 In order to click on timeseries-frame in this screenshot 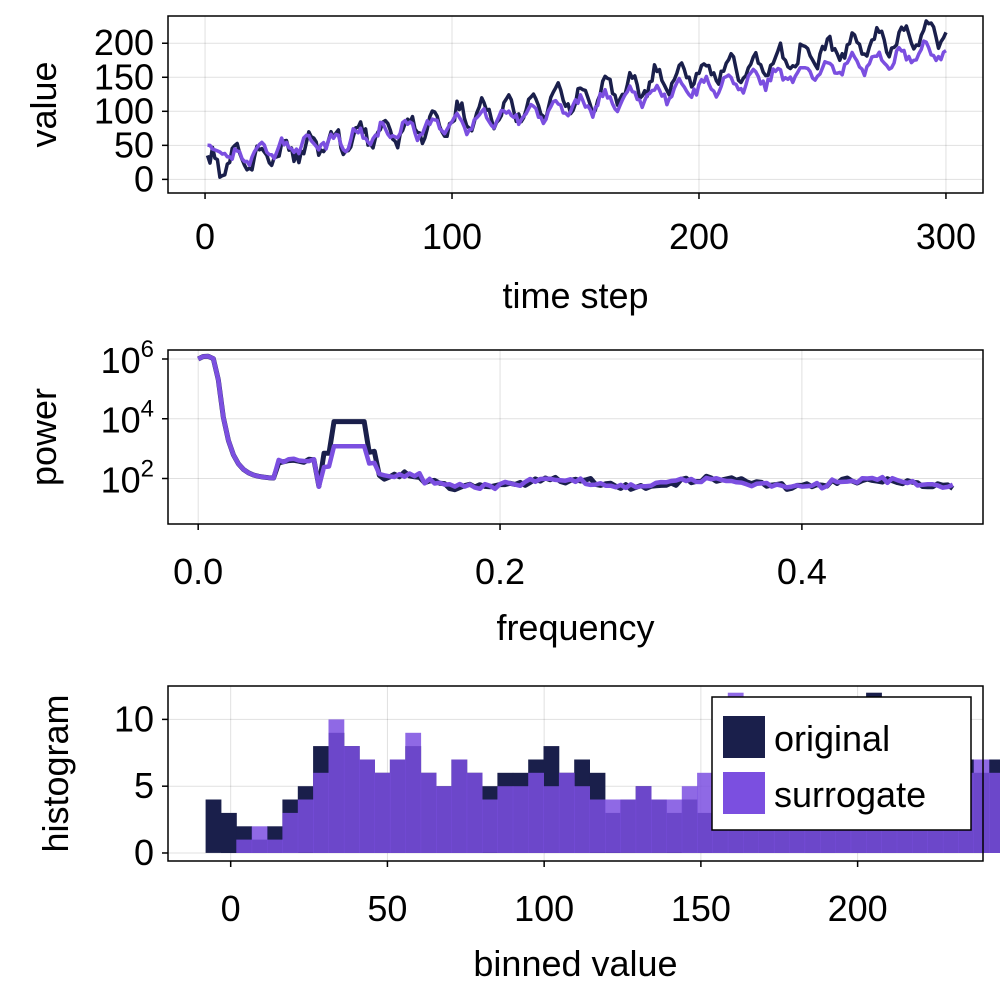, I will do `click(575, 104)`.